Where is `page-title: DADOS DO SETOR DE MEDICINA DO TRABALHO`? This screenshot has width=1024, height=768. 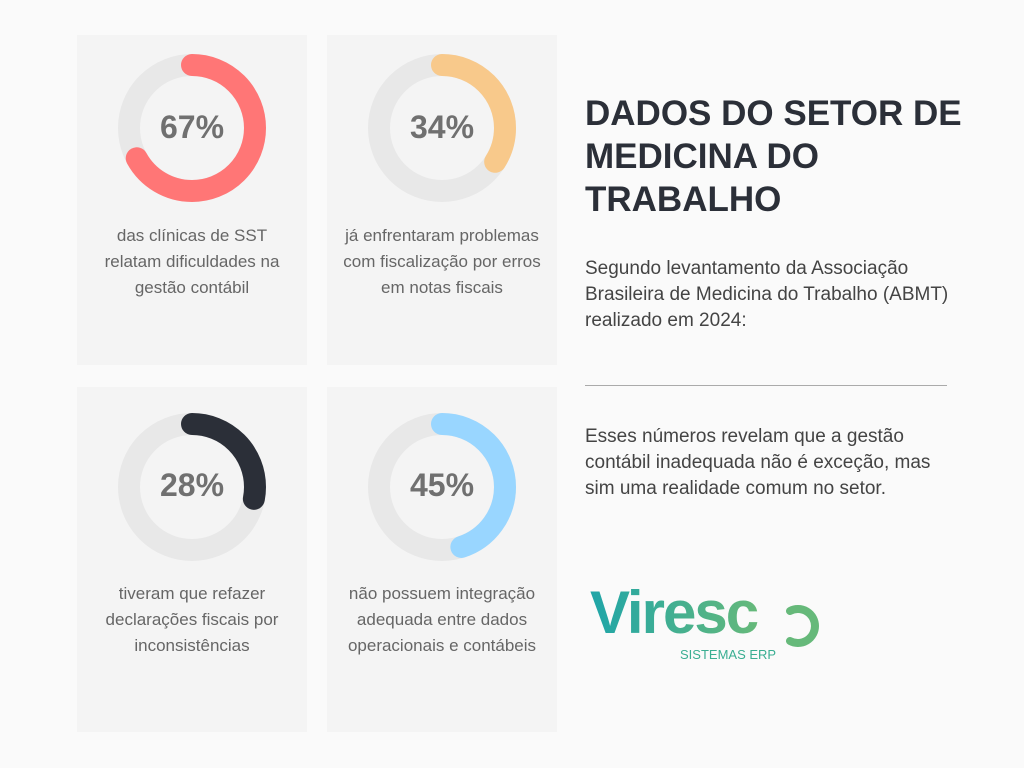 page-title: DADOS DO SETOR DE MEDICINA DO TRABALHO is located at coordinates (773, 156).